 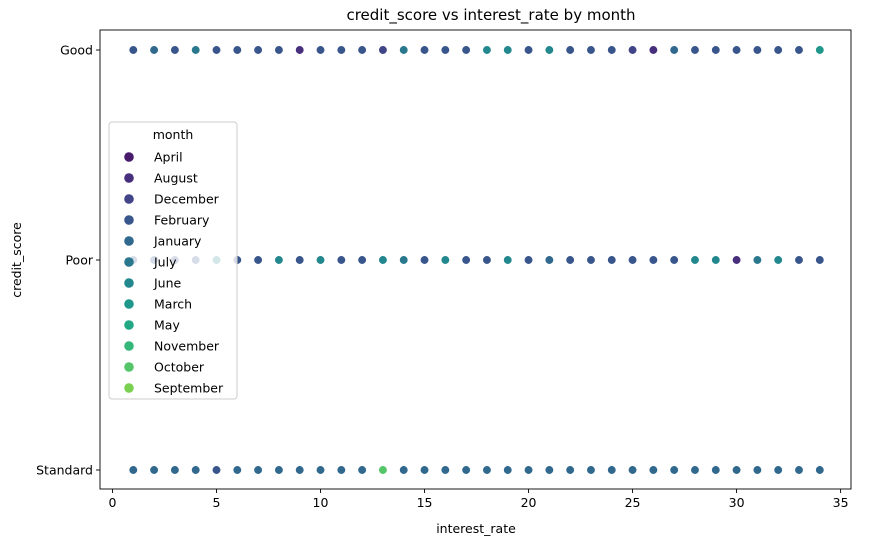 What do you see at coordinates (177, 241) in the screenshot?
I see `legend-label: January` at bounding box center [177, 241].